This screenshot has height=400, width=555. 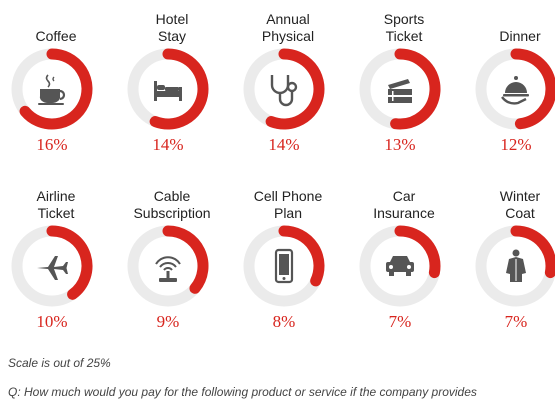 I want to click on item-label: Annual Physical, so click(x=288, y=27).